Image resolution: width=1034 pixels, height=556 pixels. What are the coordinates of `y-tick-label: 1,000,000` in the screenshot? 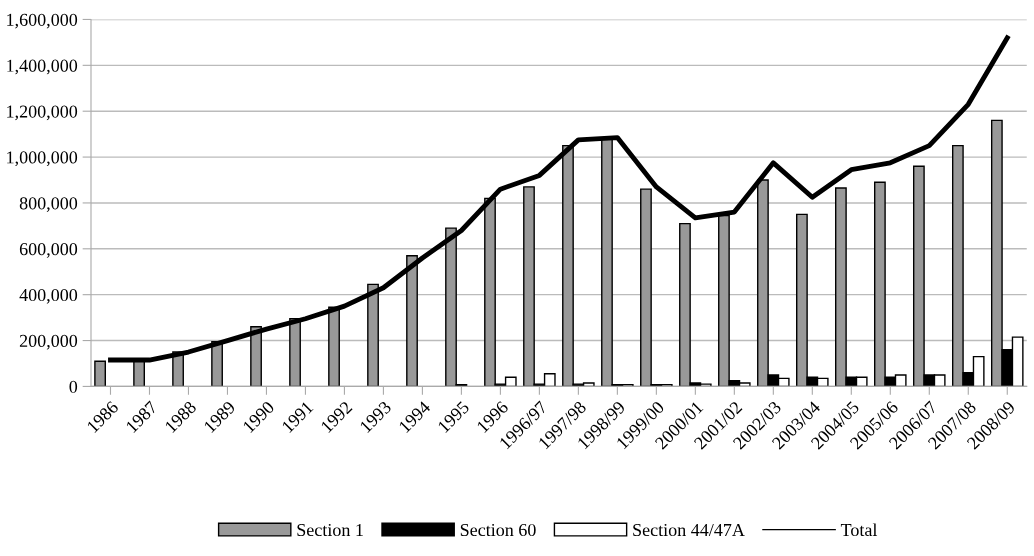 It's located at (42, 159).